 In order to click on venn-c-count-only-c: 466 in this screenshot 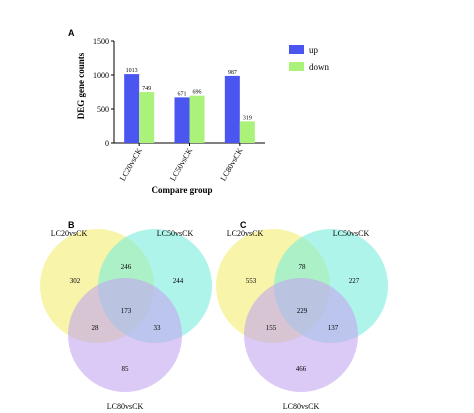, I will do `click(301, 369)`.